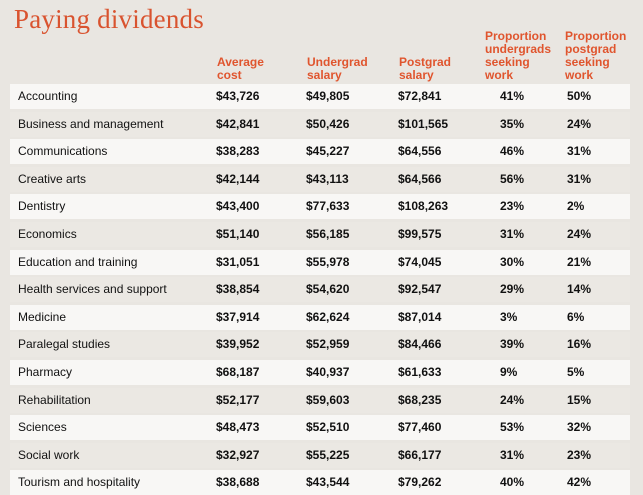 This screenshot has width=643, height=495. Describe the element at coordinates (78, 261) in the screenshot. I see `row-label: Education and training` at that location.